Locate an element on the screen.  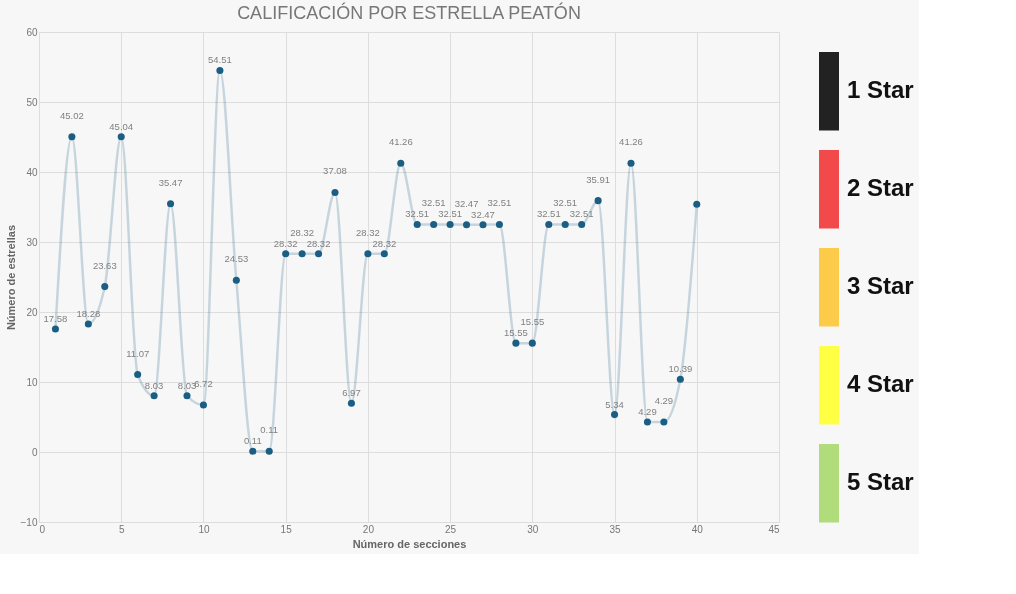
text: 1 Star is located at coordinates (880, 90).